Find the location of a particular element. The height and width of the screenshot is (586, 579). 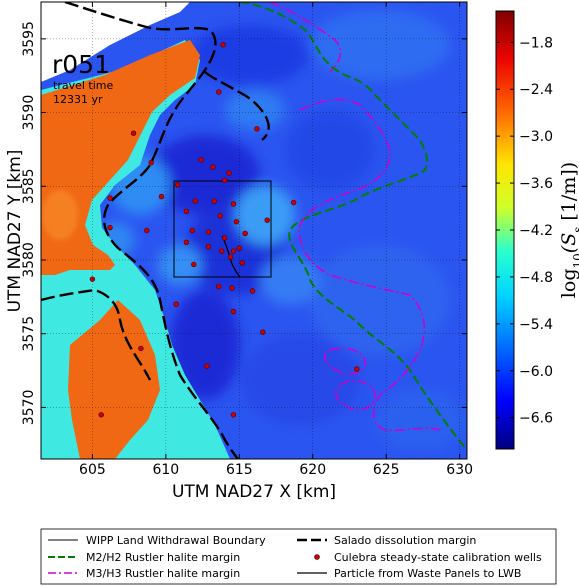

x-tick-label: 610 is located at coordinates (165, 470).